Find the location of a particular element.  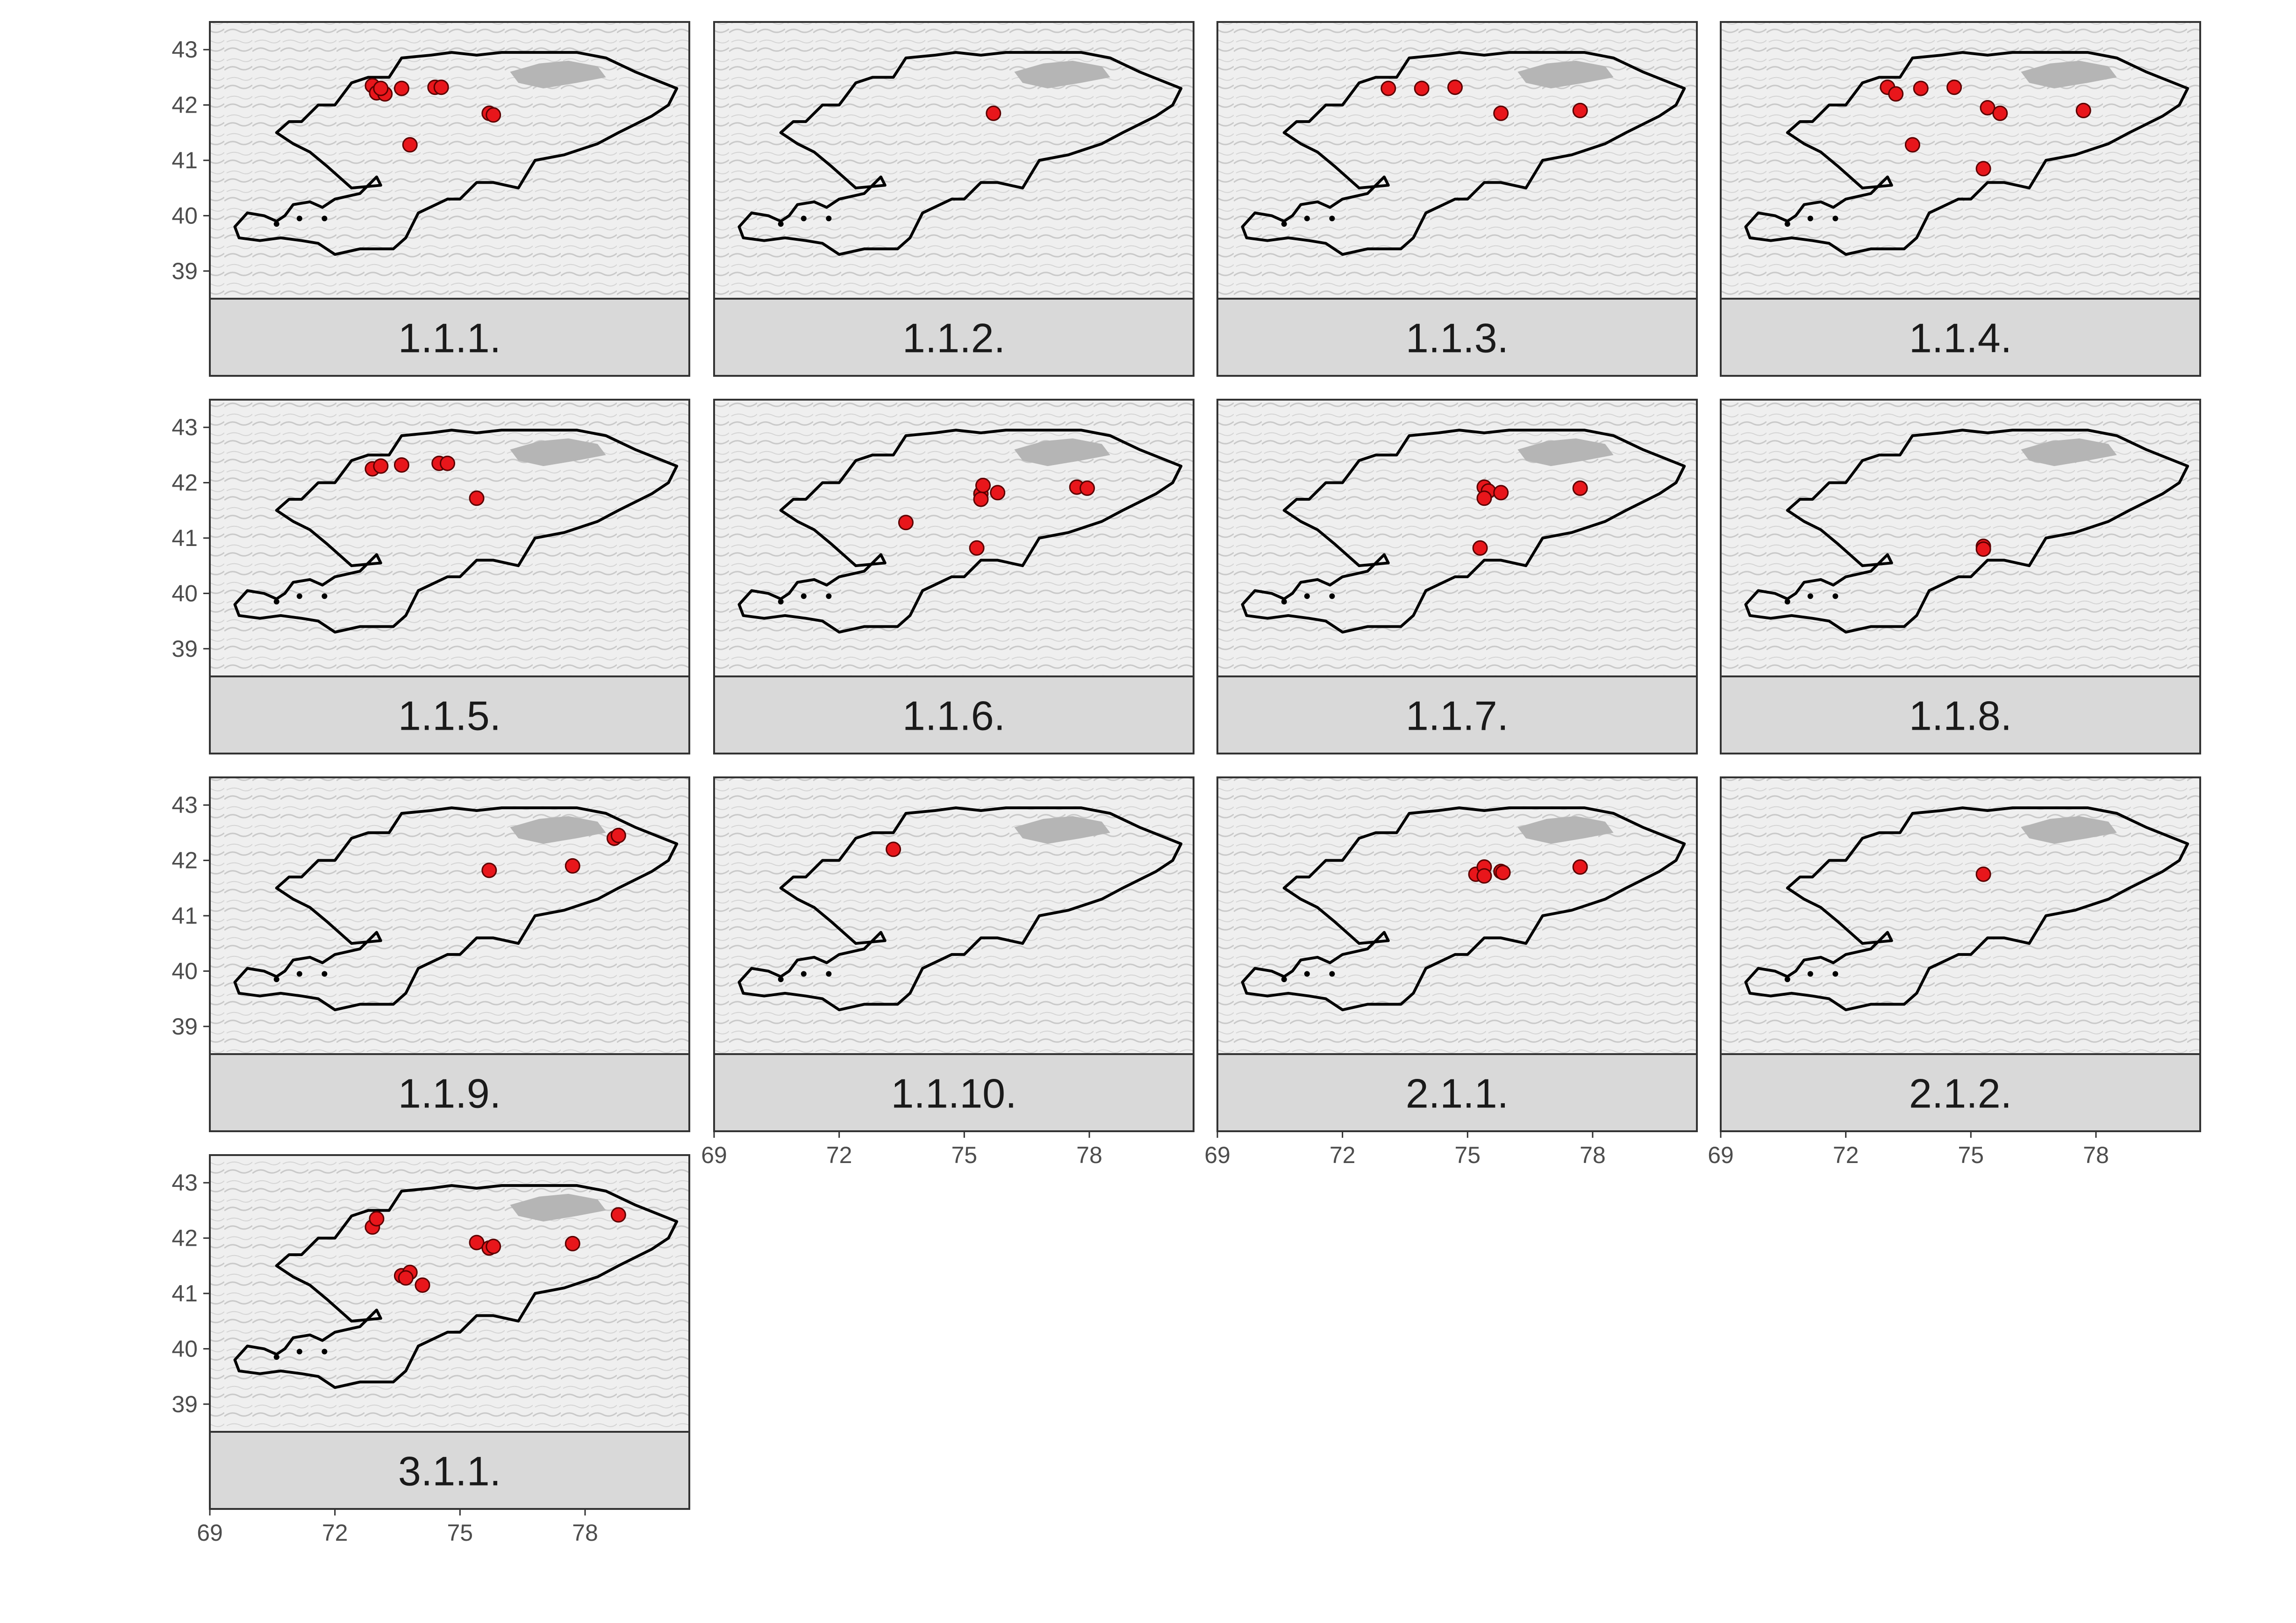

facet-label: 1.1.4. is located at coordinates (1961, 338).